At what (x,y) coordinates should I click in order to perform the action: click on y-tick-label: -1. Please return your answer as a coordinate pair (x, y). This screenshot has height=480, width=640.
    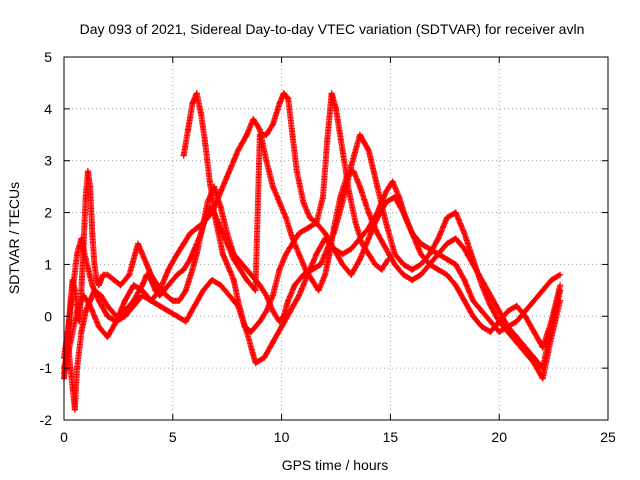
    Looking at the image, I should click on (46, 368).